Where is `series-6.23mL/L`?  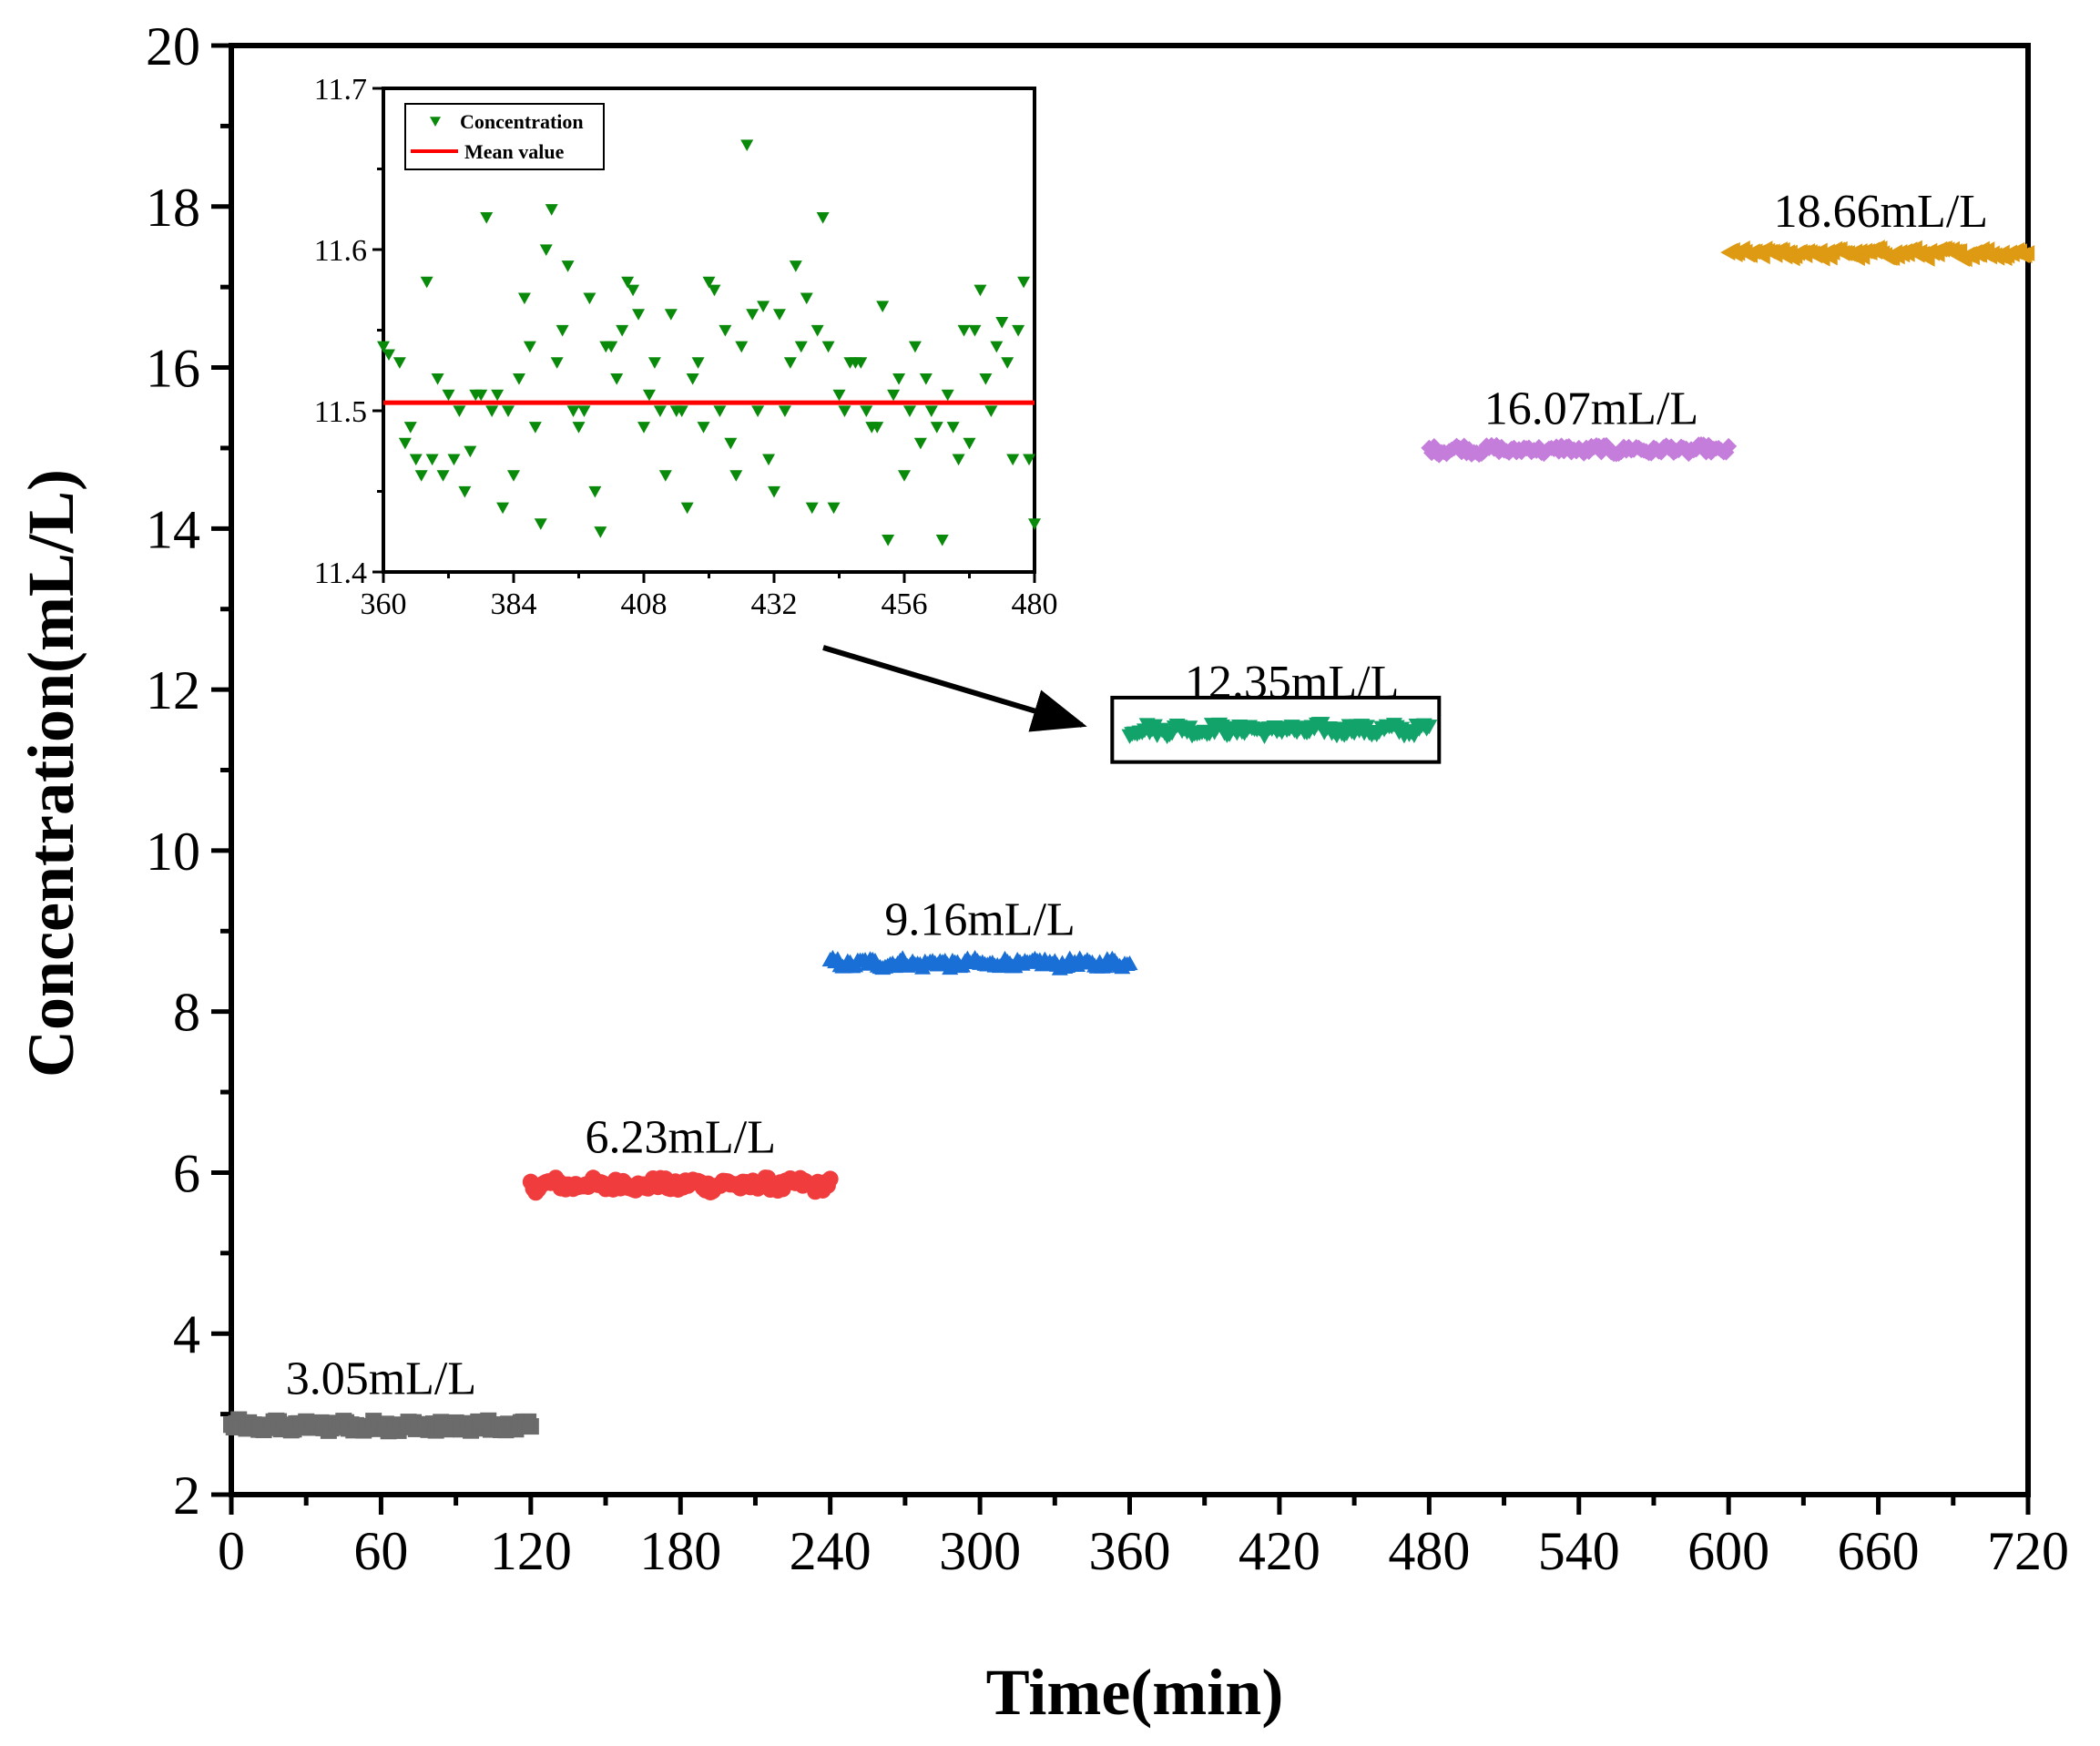 series-6.23mL/L is located at coordinates (680, 1185).